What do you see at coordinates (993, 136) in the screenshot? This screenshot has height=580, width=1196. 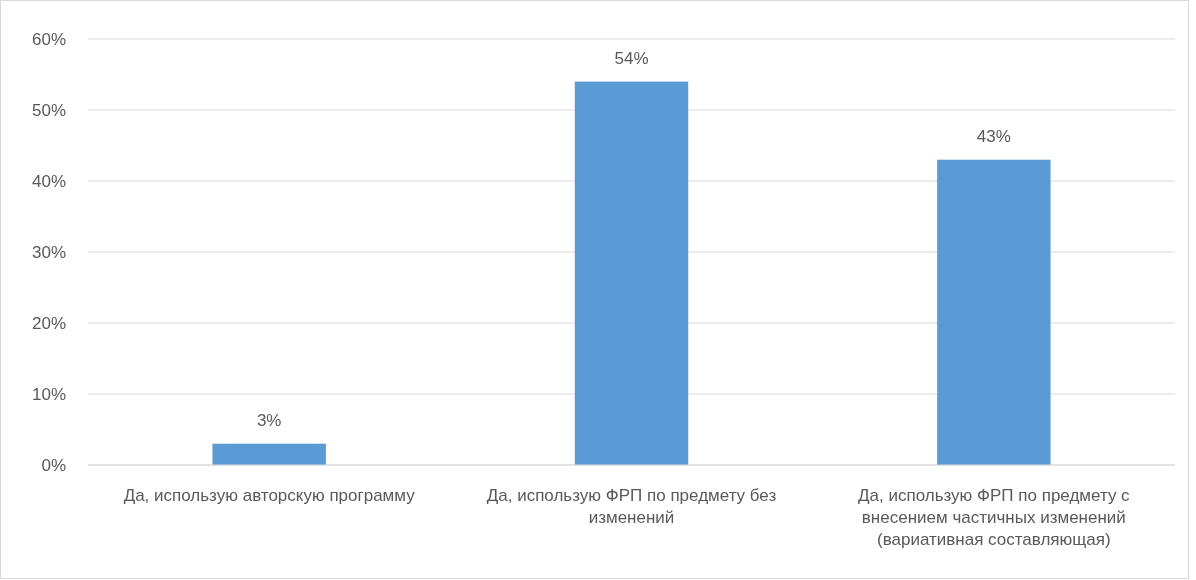 I see `data-label: 43%` at bounding box center [993, 136].